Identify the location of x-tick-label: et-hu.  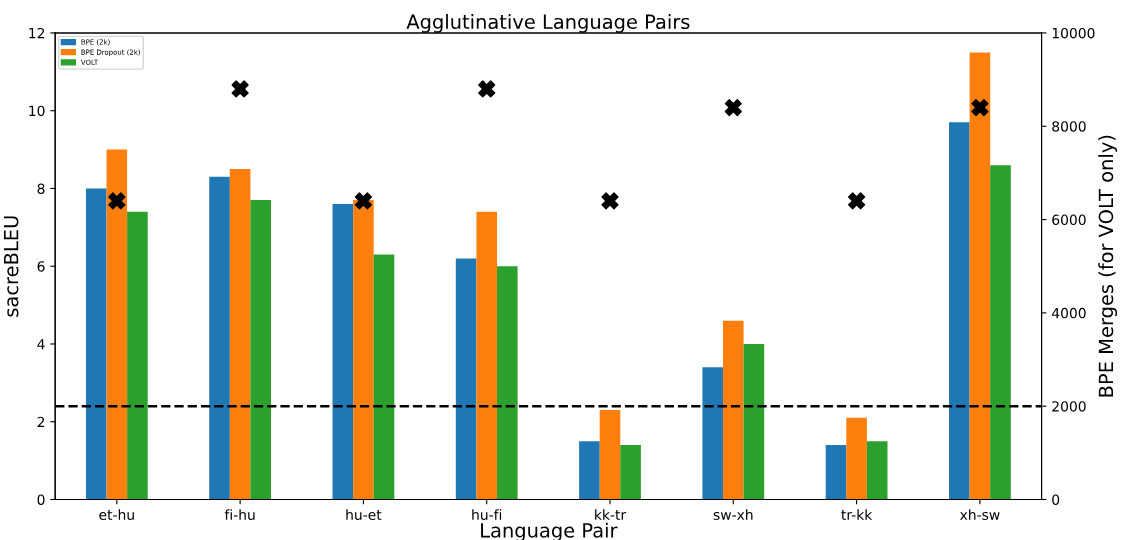
(116, 514).